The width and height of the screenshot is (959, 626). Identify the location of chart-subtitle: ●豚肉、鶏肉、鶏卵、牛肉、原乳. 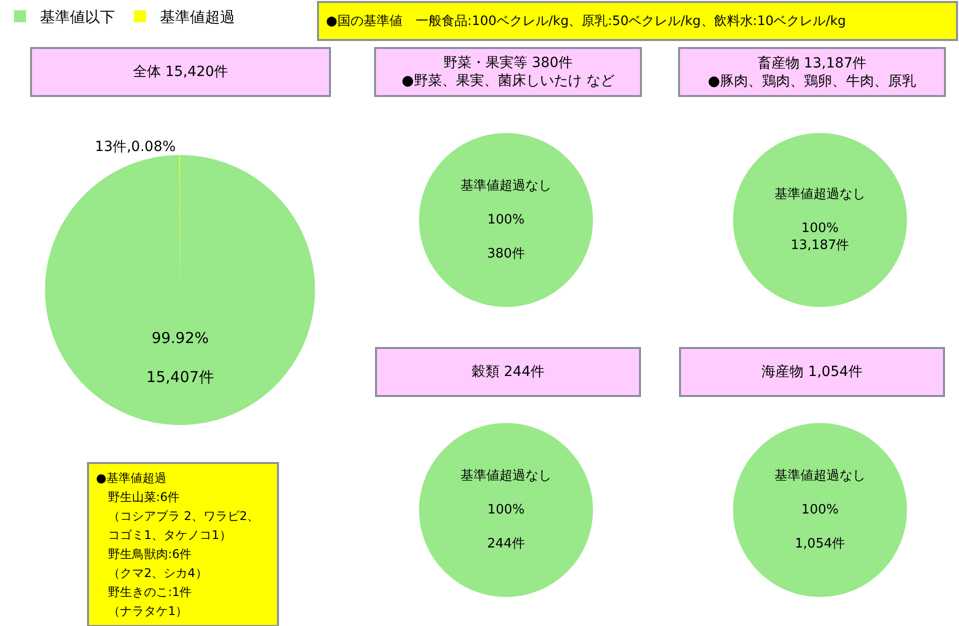
(812, 82).